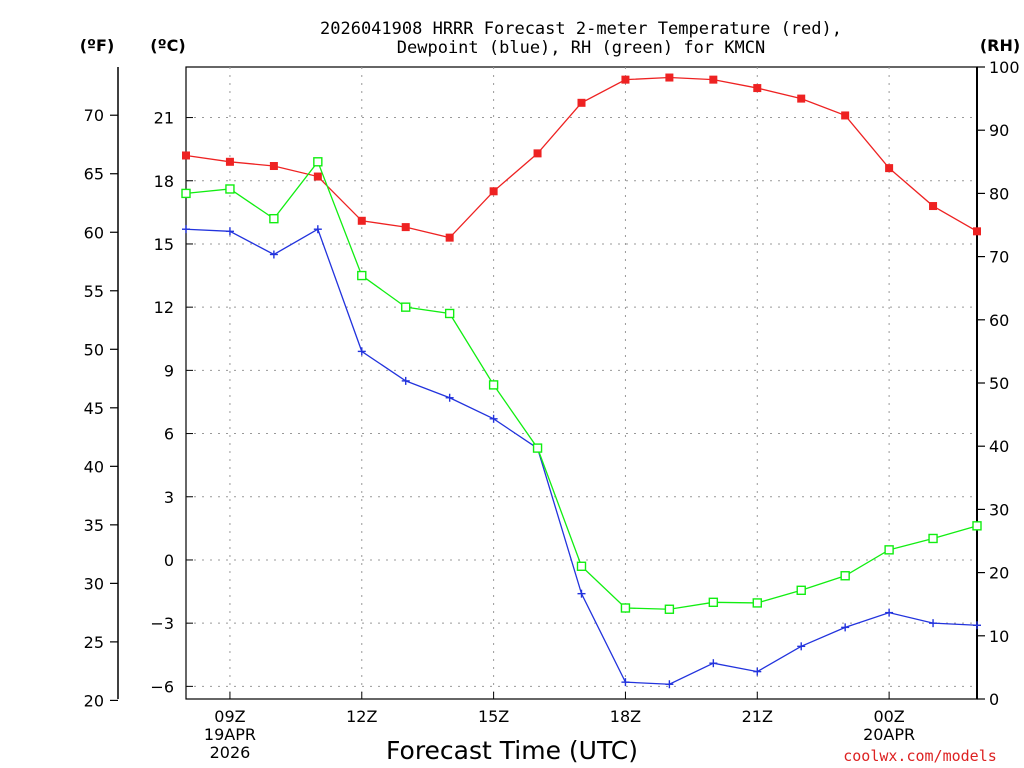 The image size is (1024, 768). What do you see at coordinates (169, 497) in the screenshot?
I see `celsius-tick-label: 3` at bounding box center [169, 497].